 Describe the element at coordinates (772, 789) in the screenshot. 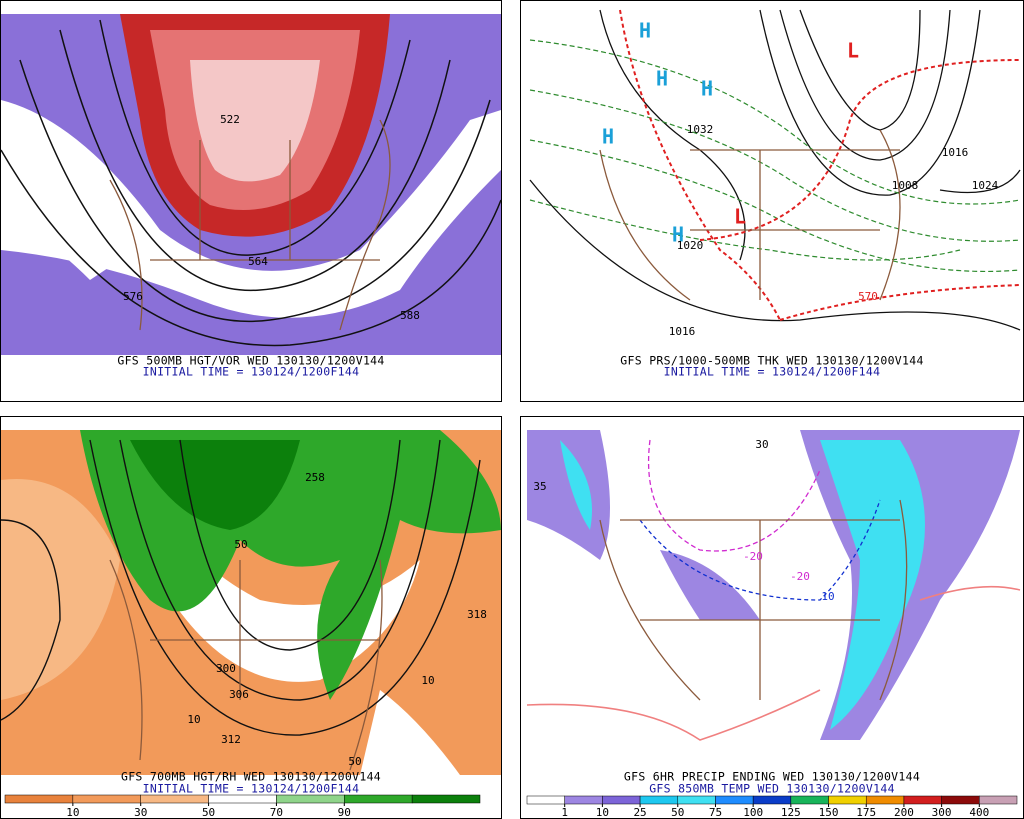

I see `map-caption: GFS 850MB TEMP WED 130130/1200V144` at that location.